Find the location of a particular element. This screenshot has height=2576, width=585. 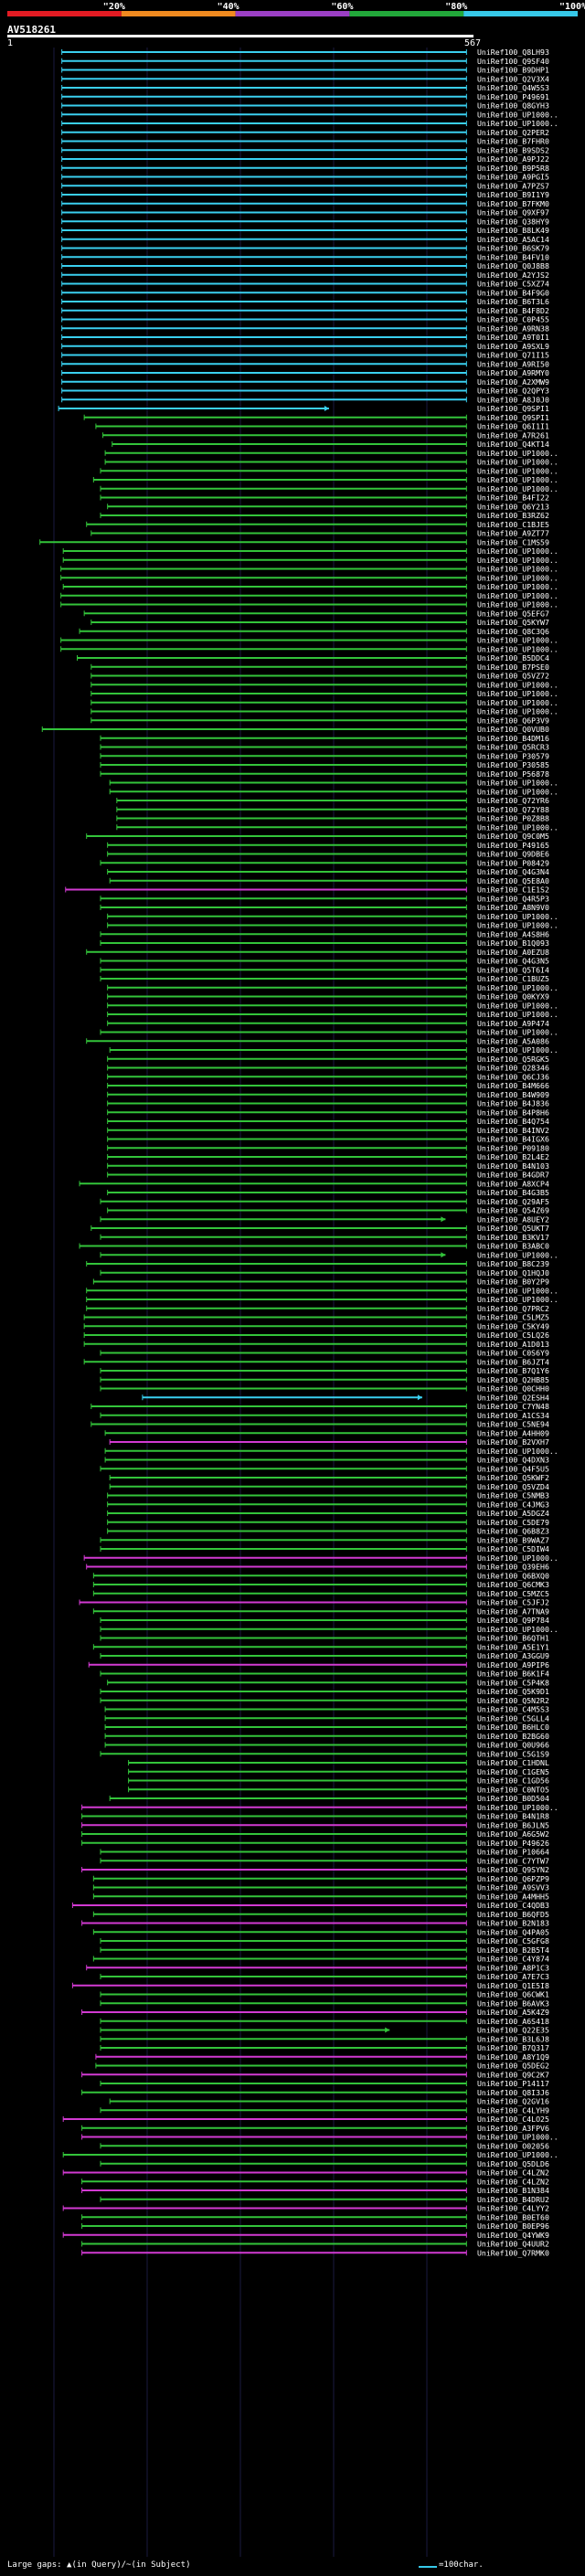

hit-label: UniRef100_C4LYY2 is located at coordinates (513, 2208).